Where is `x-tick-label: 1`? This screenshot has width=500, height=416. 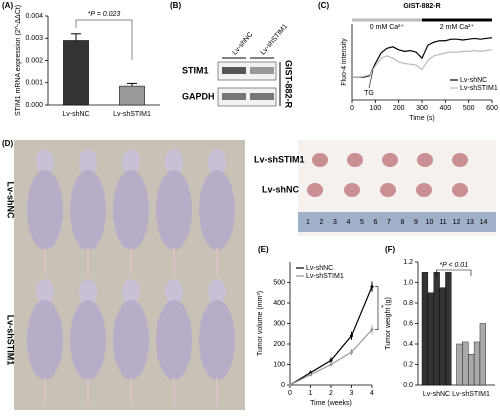
x-tick-label: 1 is located at coordinates (311, 393).